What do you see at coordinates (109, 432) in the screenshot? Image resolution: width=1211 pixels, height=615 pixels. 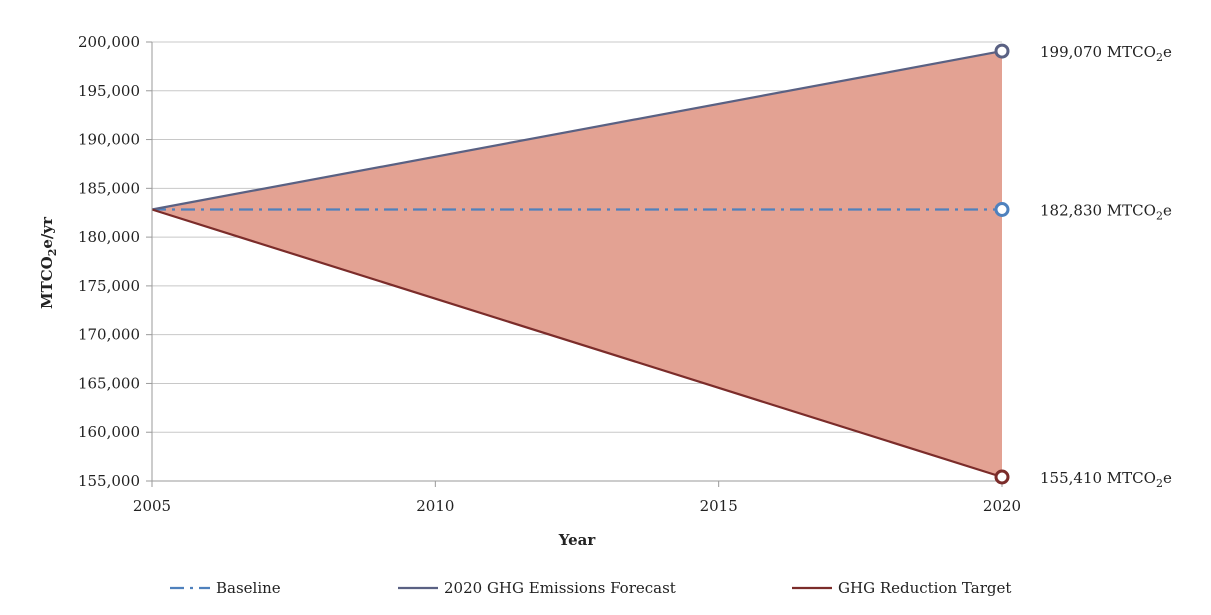 I see `y-tick-label: 160,000` at bounding box center [109, 432].